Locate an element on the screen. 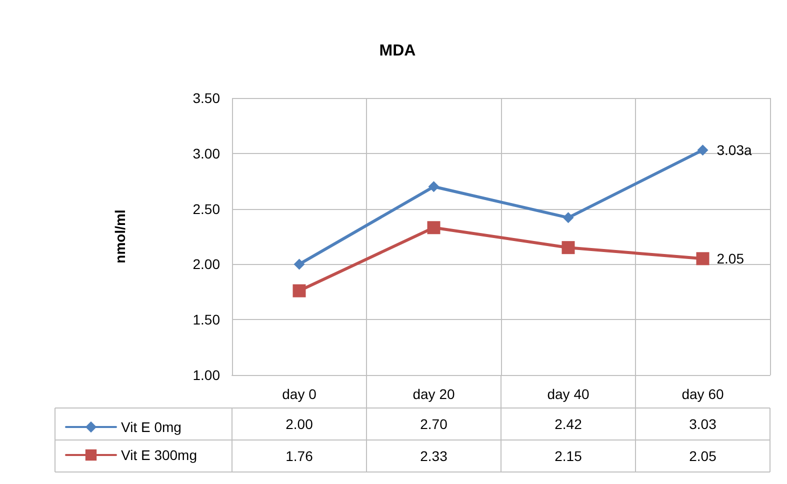 The image size is (787, 484). annotation: 3.03a is located at coordinates (734, 150).